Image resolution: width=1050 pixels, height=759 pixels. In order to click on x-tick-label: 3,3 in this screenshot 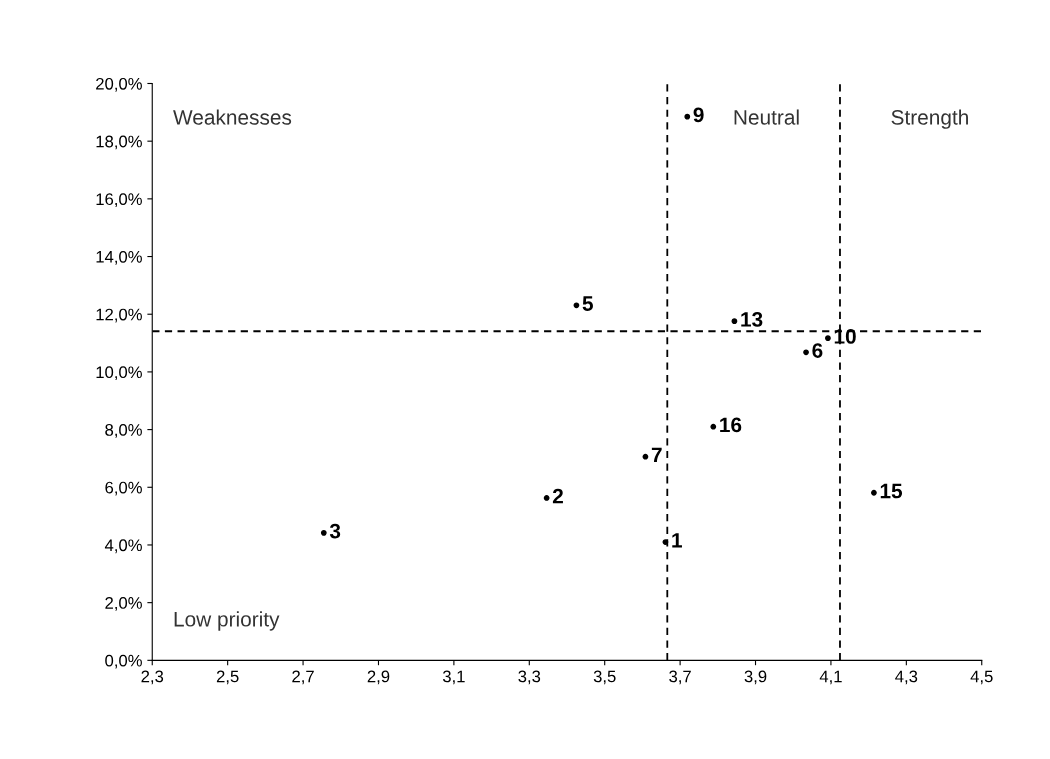, I will do `click(529, 677)`.